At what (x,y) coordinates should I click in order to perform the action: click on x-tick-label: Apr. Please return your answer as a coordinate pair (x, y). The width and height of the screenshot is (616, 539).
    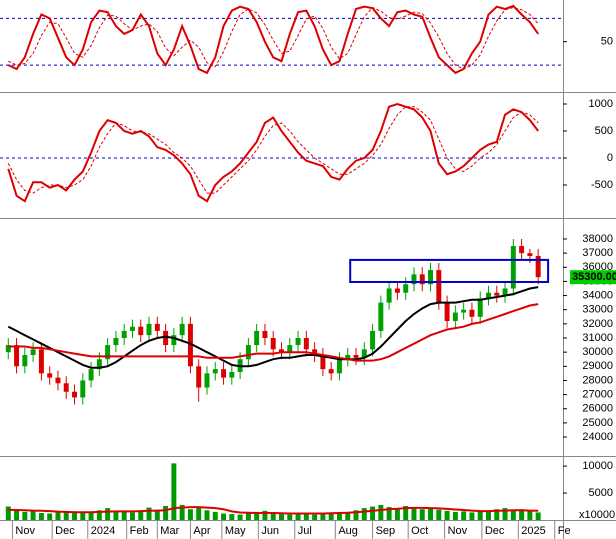
    Looking at the image, I should click on (201, 531).